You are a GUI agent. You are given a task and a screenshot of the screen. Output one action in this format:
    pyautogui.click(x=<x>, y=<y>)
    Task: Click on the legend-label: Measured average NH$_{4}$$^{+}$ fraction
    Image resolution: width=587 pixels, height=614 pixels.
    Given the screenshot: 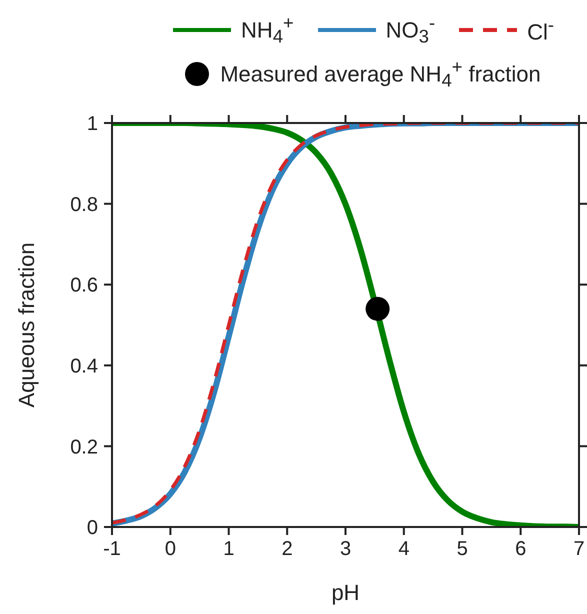 What is the action you would take?
    pyautogui.click(x=380, y=74)
    